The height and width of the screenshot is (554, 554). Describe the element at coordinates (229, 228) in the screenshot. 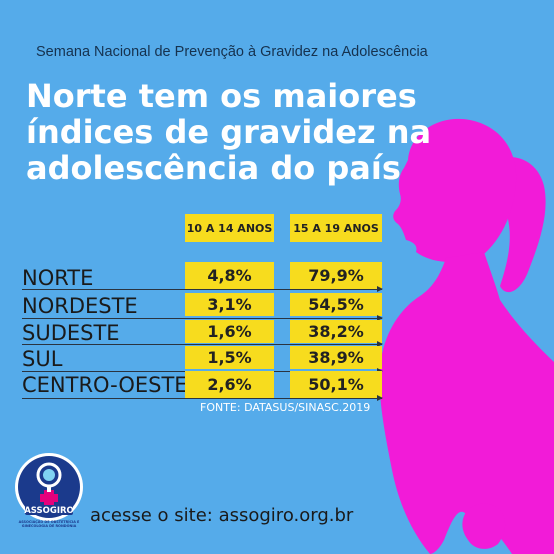

I see `column-header-10-14: 10 A 14 ANOS` at that location.